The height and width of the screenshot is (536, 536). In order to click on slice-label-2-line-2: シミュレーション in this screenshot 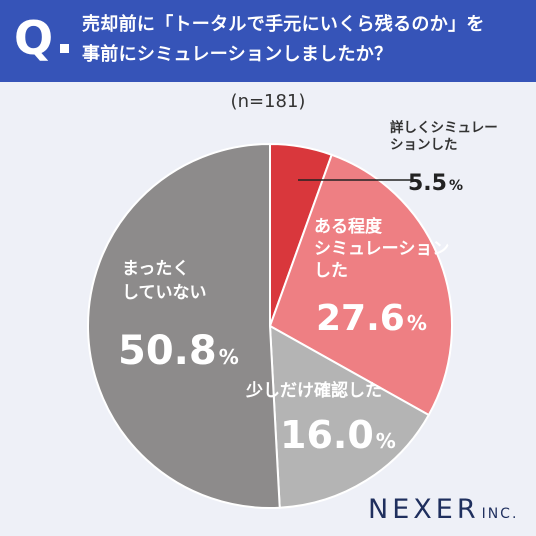, I will do `click(381, 249)`.